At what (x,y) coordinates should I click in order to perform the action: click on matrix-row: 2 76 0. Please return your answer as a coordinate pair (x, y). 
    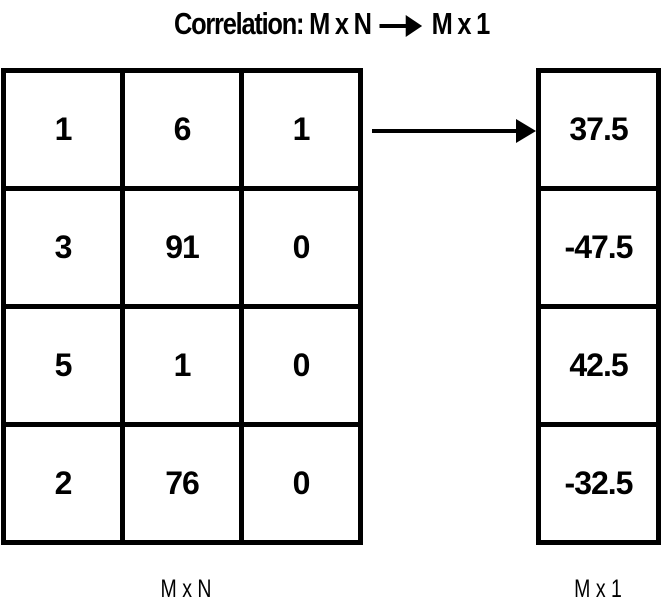
    Looking at the image, I should click on (182, 483).